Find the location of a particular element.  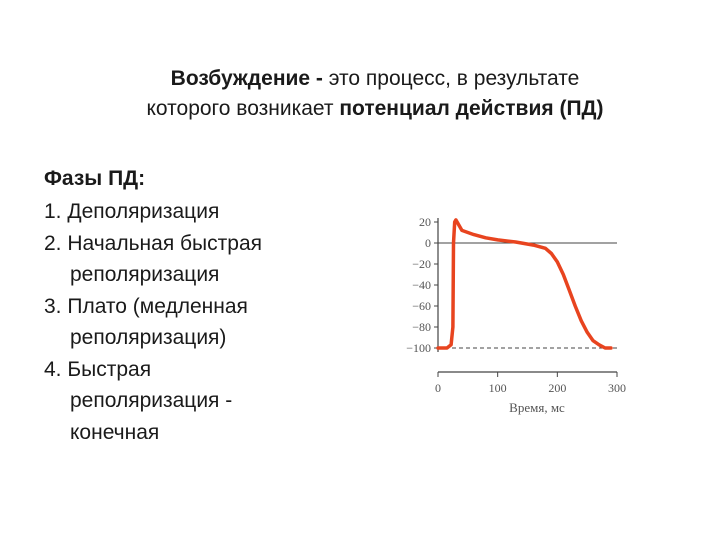

x-tick-label: 300 is located at coordinates (617, 388).